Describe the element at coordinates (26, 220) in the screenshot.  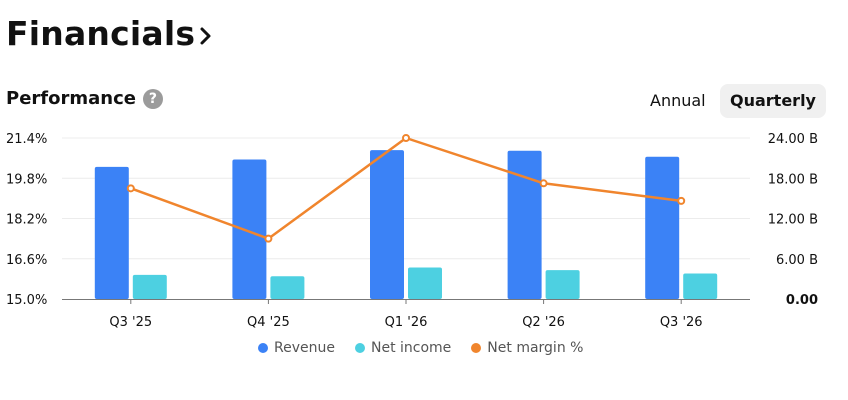
I see `left-axis-tick-label: 18.2%` at that location.